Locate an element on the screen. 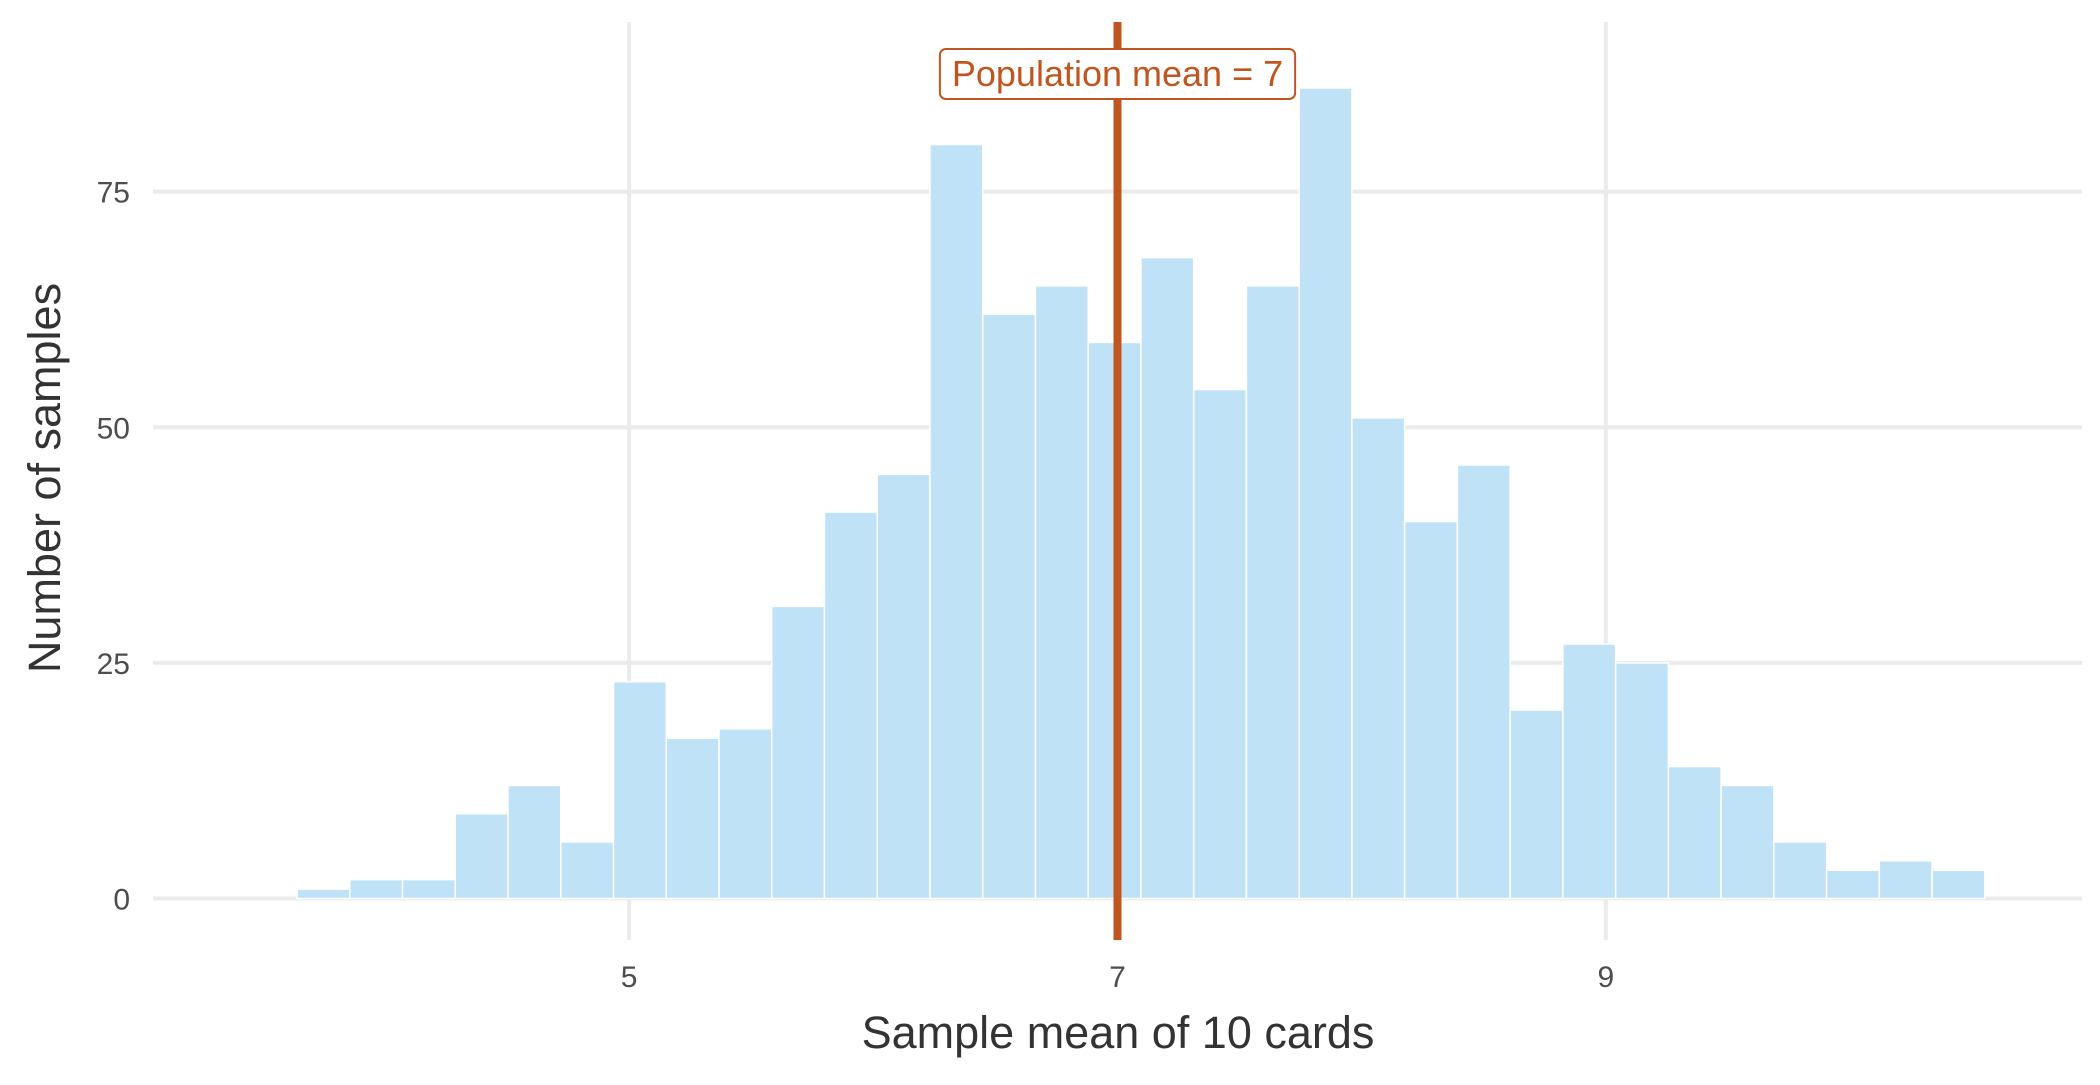  x-axis-title: Sample mean of 10 cards is located at coordinates (1118, 1032).